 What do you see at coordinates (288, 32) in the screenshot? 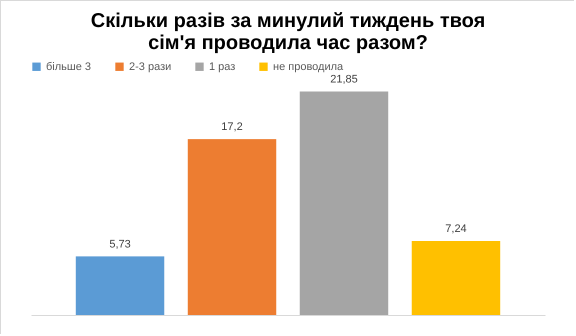
I see `chart-title: Скільки разів за минулий тиждень твоя сім'я проводила час разом?` at bounding box center [288, 32].